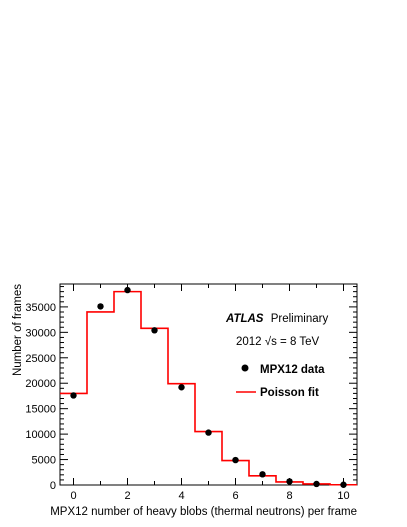  What do you see at coordinates (127, 496) in the screenshot?
I see `x-tick-label: 2` at bounding box center [127, 496].